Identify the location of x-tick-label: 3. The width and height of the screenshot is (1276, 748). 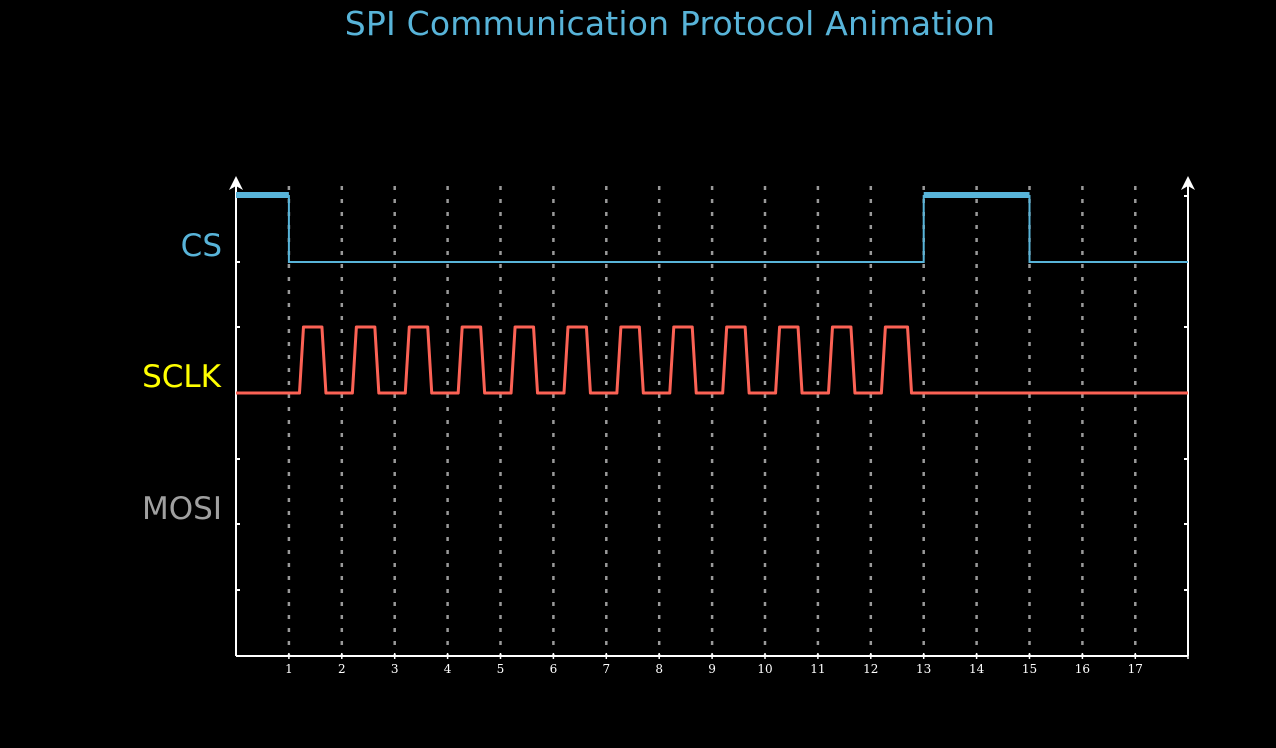
(395, 669).